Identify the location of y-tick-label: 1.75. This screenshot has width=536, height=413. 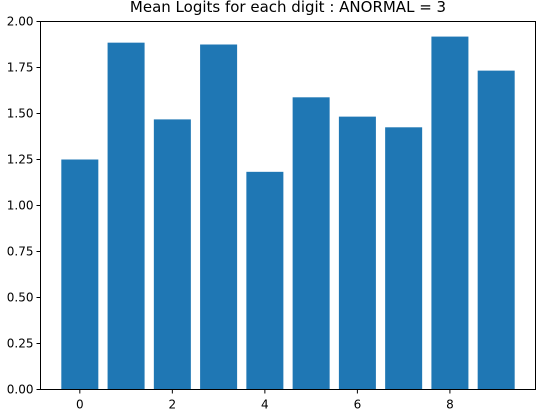
(20, 68).